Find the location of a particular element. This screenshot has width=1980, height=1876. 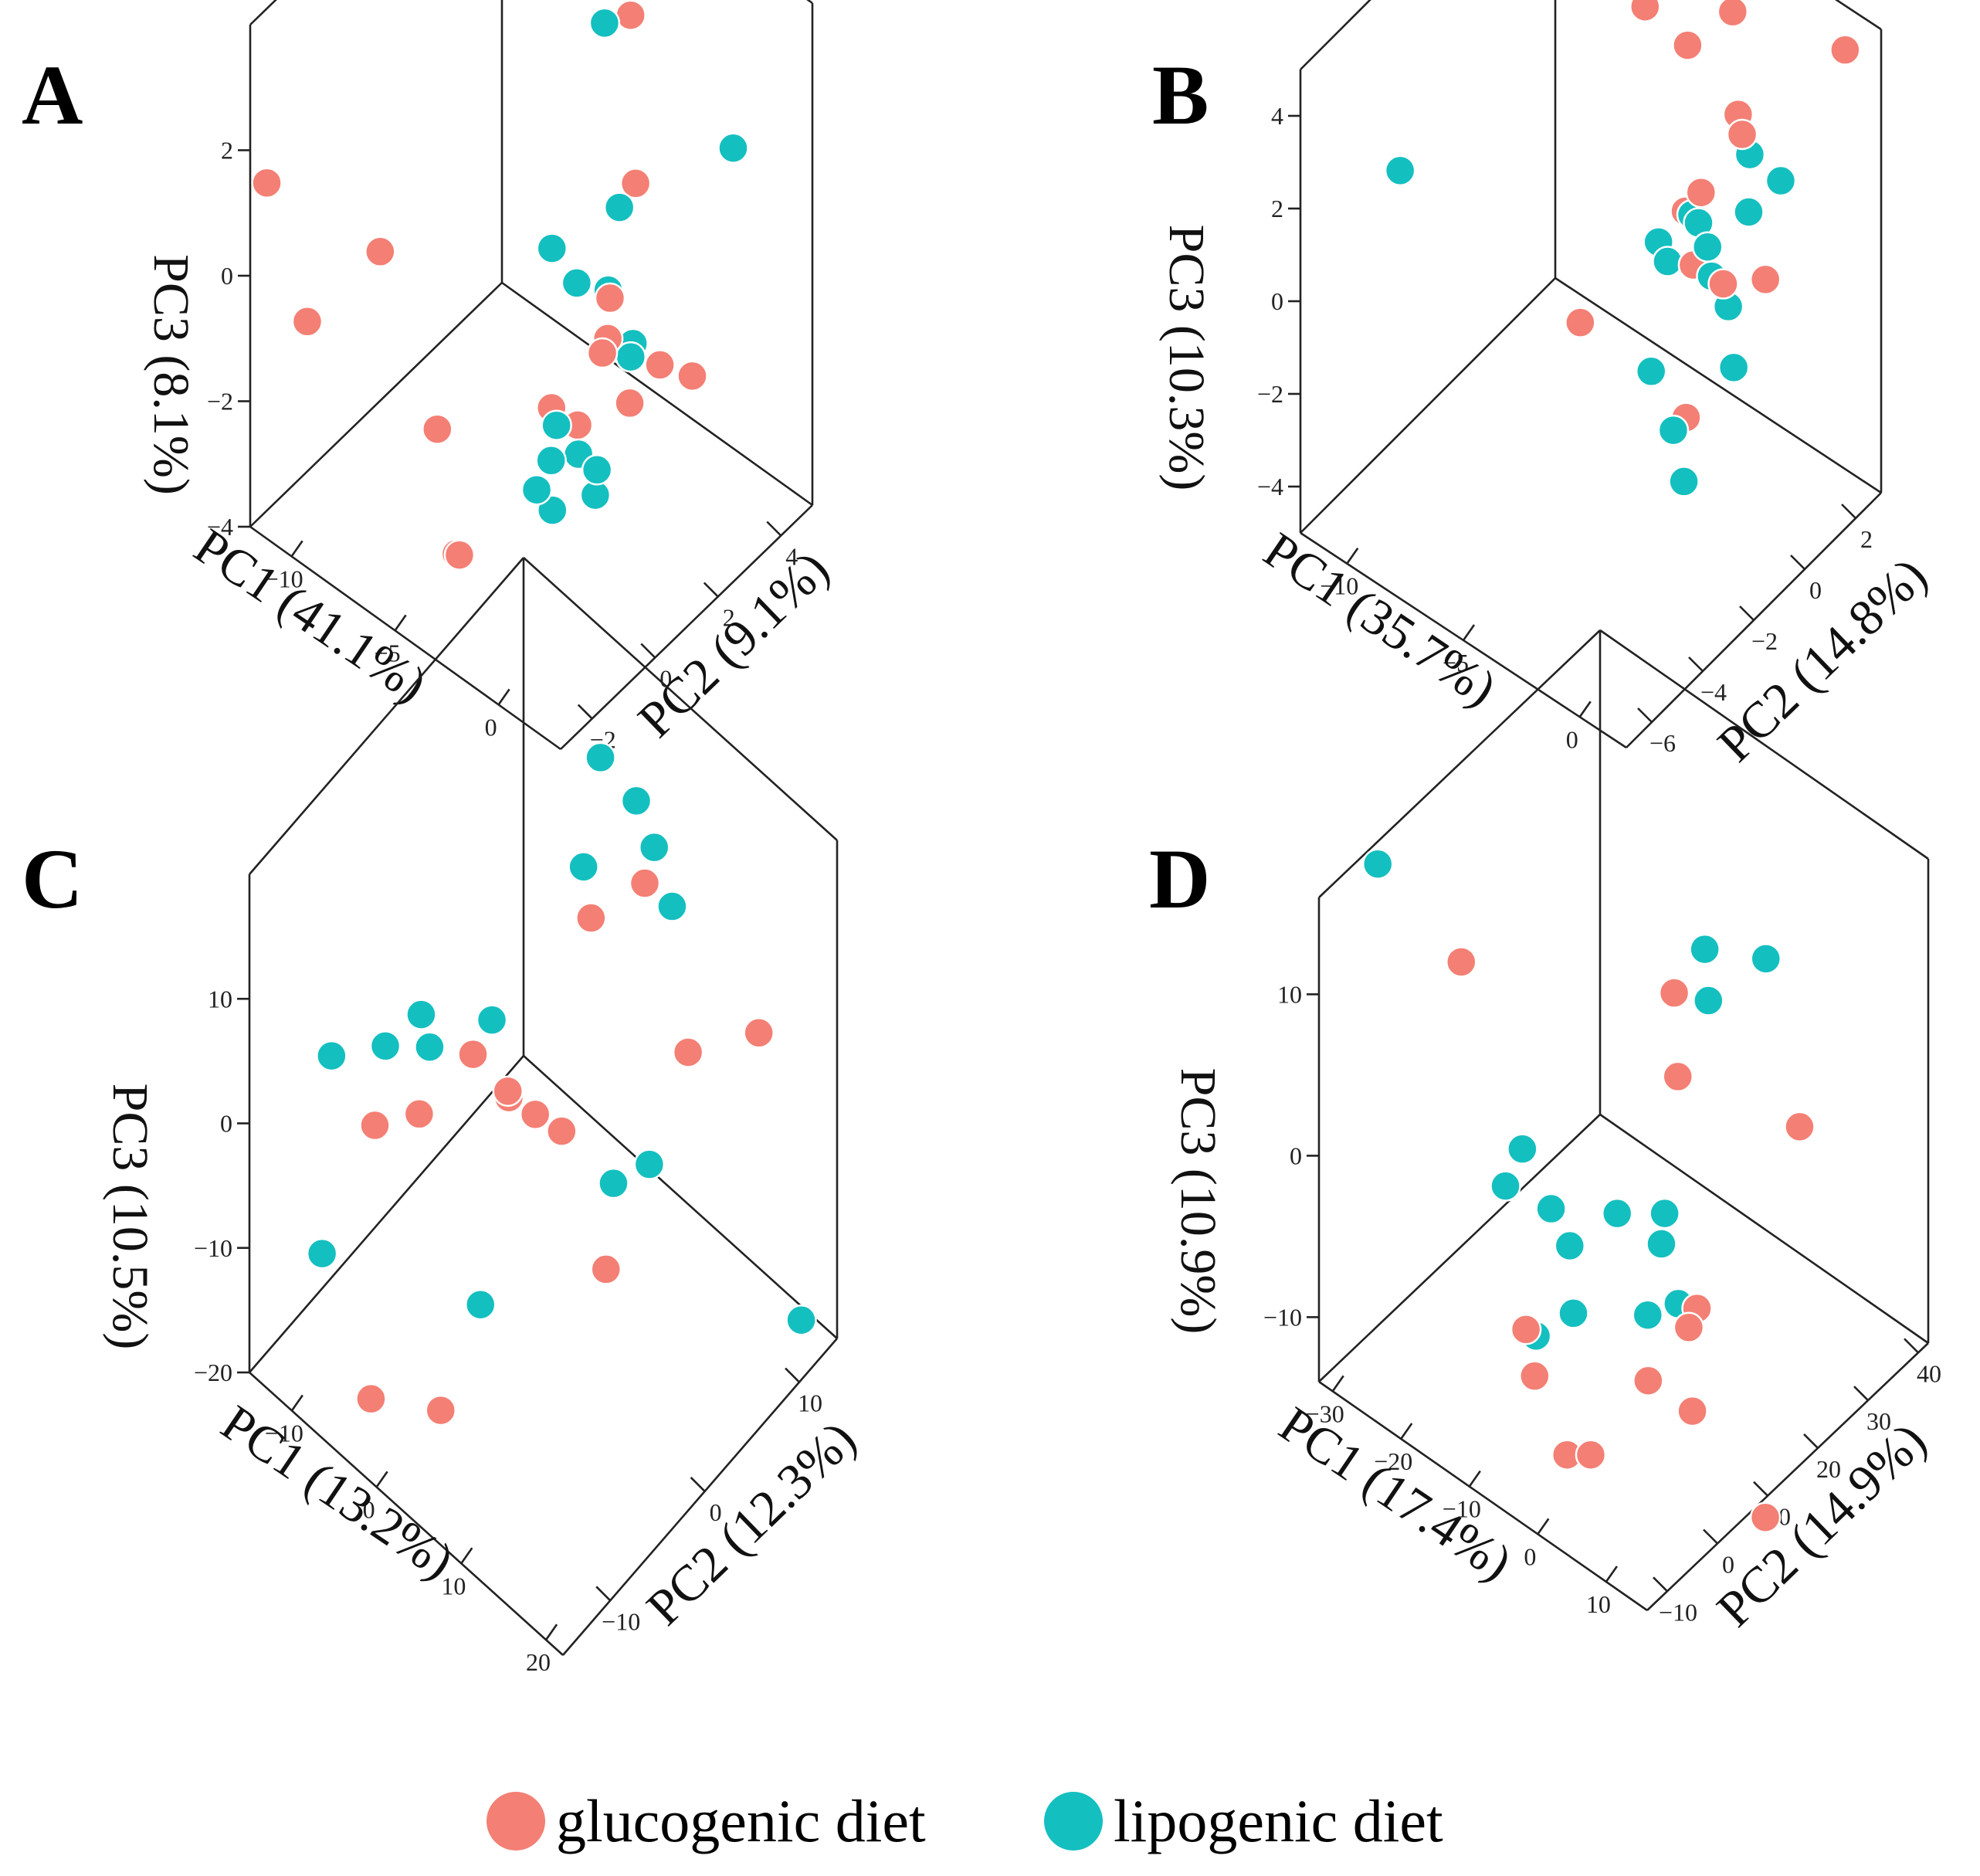

z-axis-title: PC3 (10.5%) is located at coordinates (130, 1217).